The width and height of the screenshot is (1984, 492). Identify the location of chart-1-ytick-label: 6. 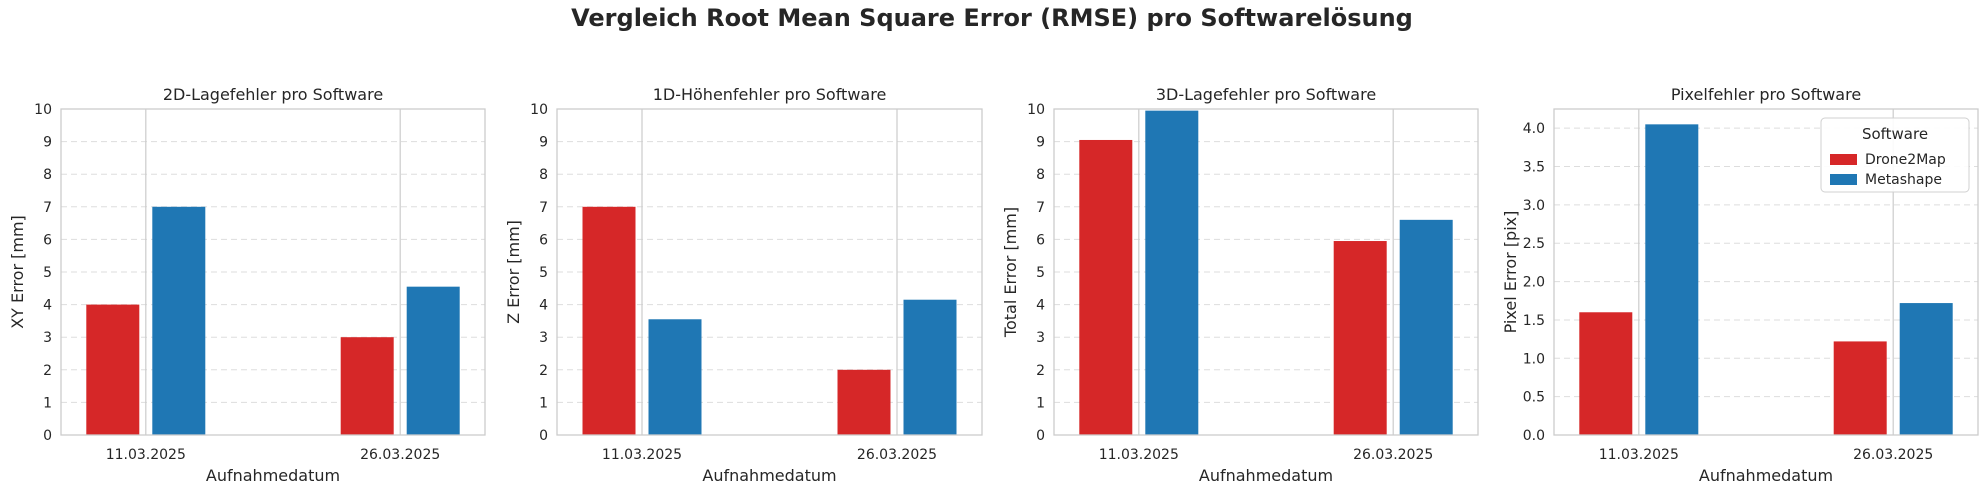
(47, 240).